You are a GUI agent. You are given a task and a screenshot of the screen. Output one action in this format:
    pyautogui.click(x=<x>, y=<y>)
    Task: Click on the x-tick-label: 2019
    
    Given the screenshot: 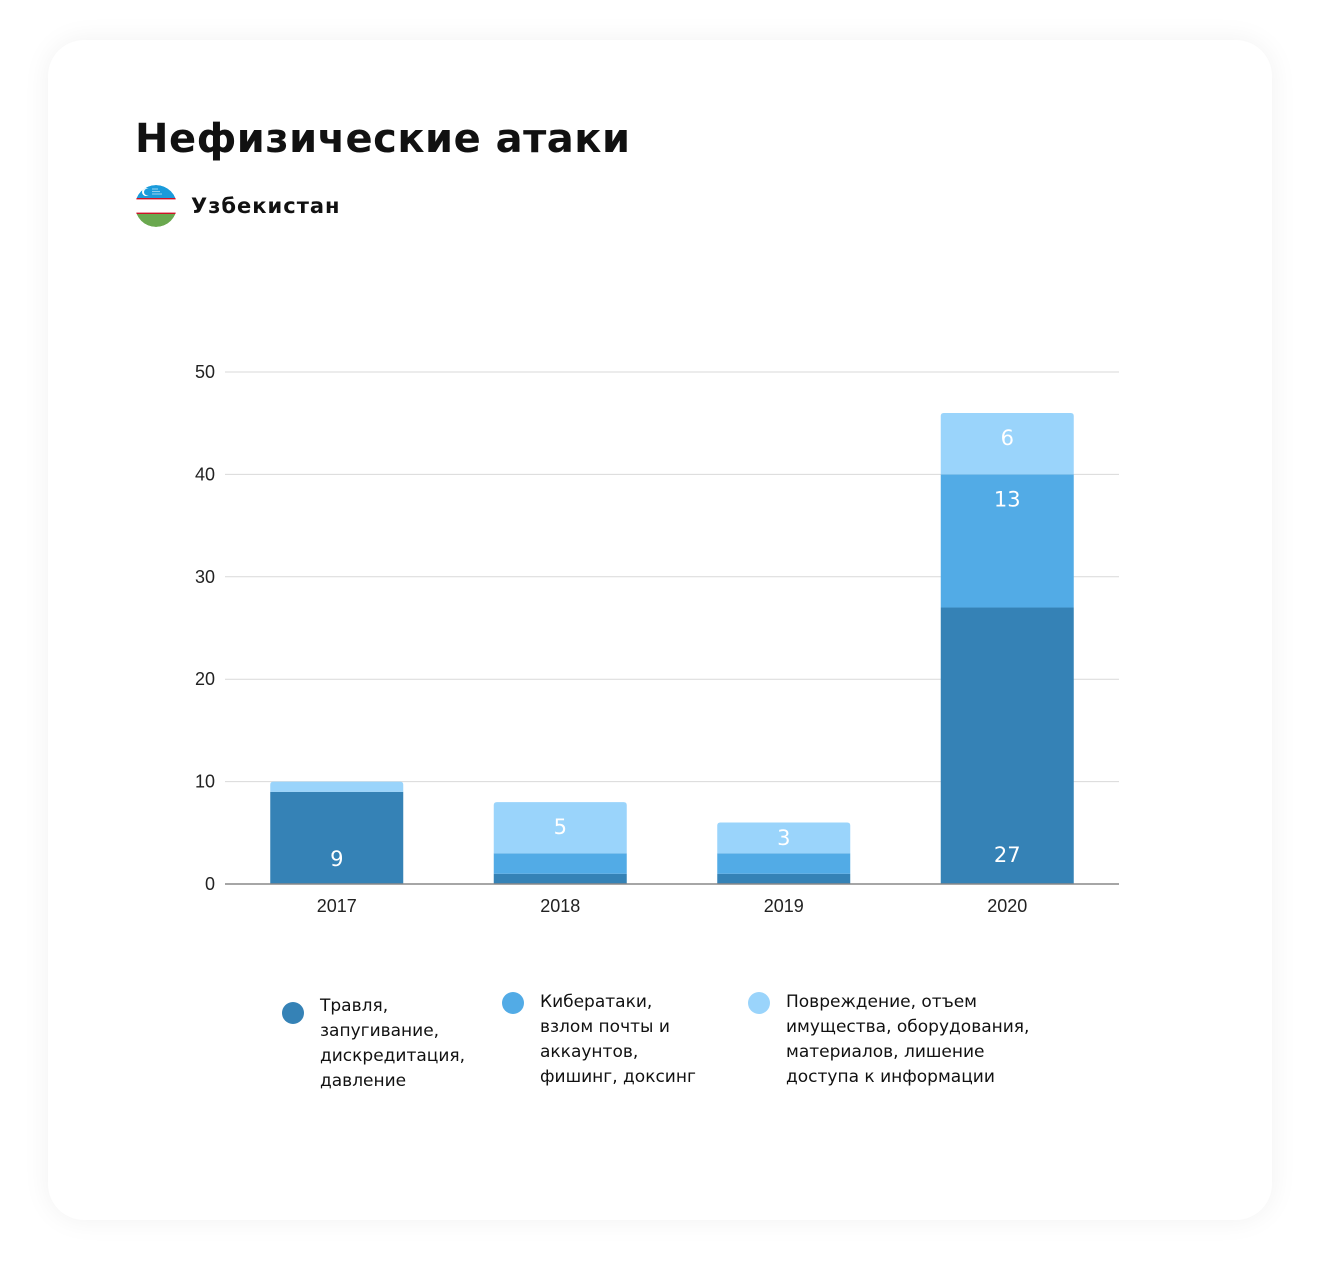 What is the action you would take?
    pyautogui.click(x=784, y=906)
    